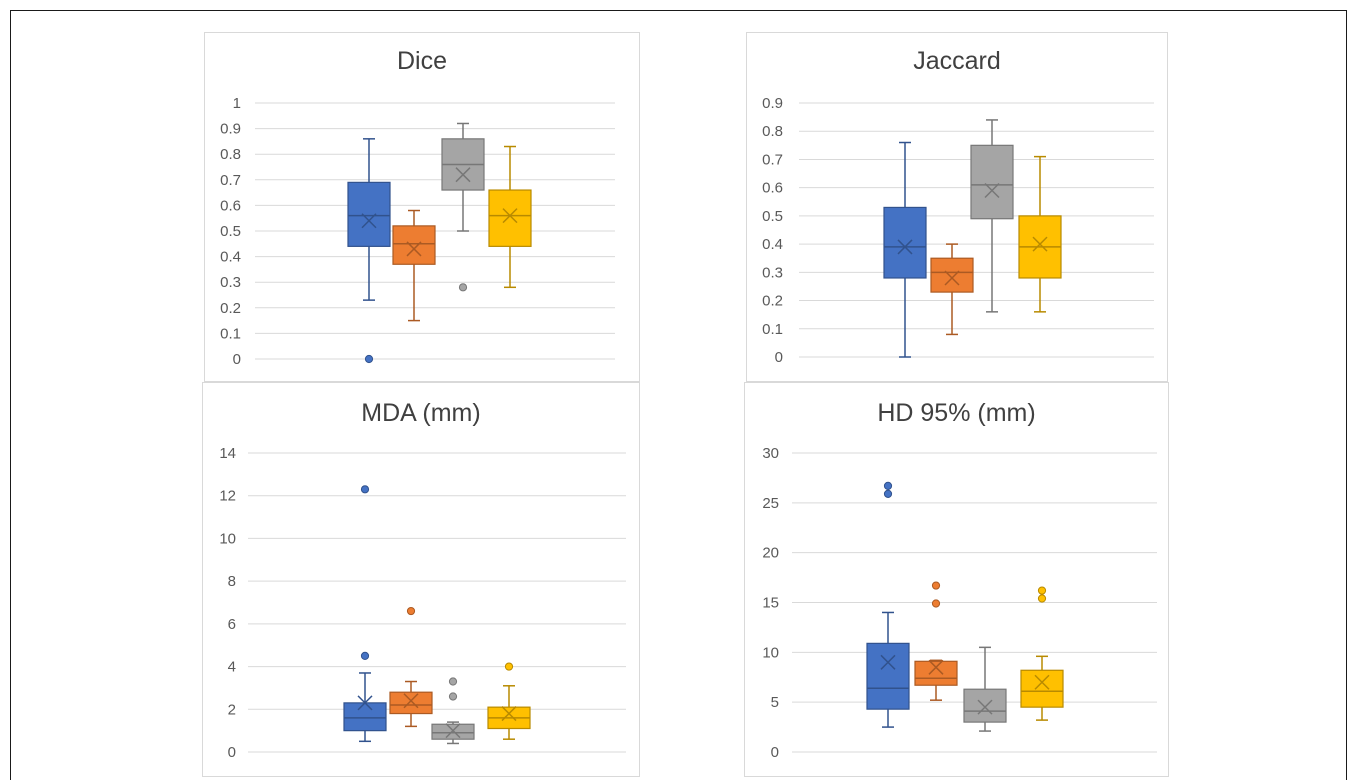 The image size is (1357, 780). I want to click on chart-panel-dice: Dice 0 0.1 0.2 0.3 0.4 0.5 0.6 0.7 0.8 0.9 1, so click(422, 207).